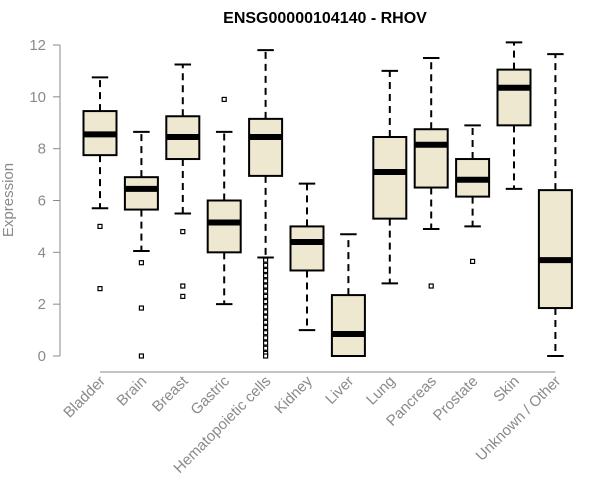  Describe the element at coordinates (473, 194) in the screenshot. I see `box-prostate` at that location.